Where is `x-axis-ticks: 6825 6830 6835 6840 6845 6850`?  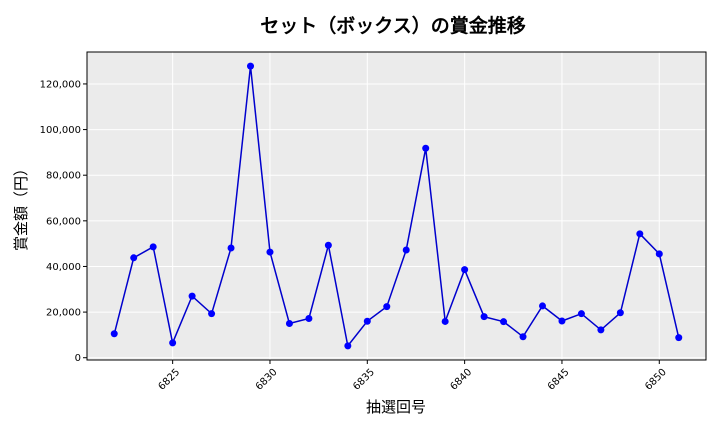 x-axis-ticks: 6825 6830 6835 6840 6845 6850 is located at coordinates (413, 376).